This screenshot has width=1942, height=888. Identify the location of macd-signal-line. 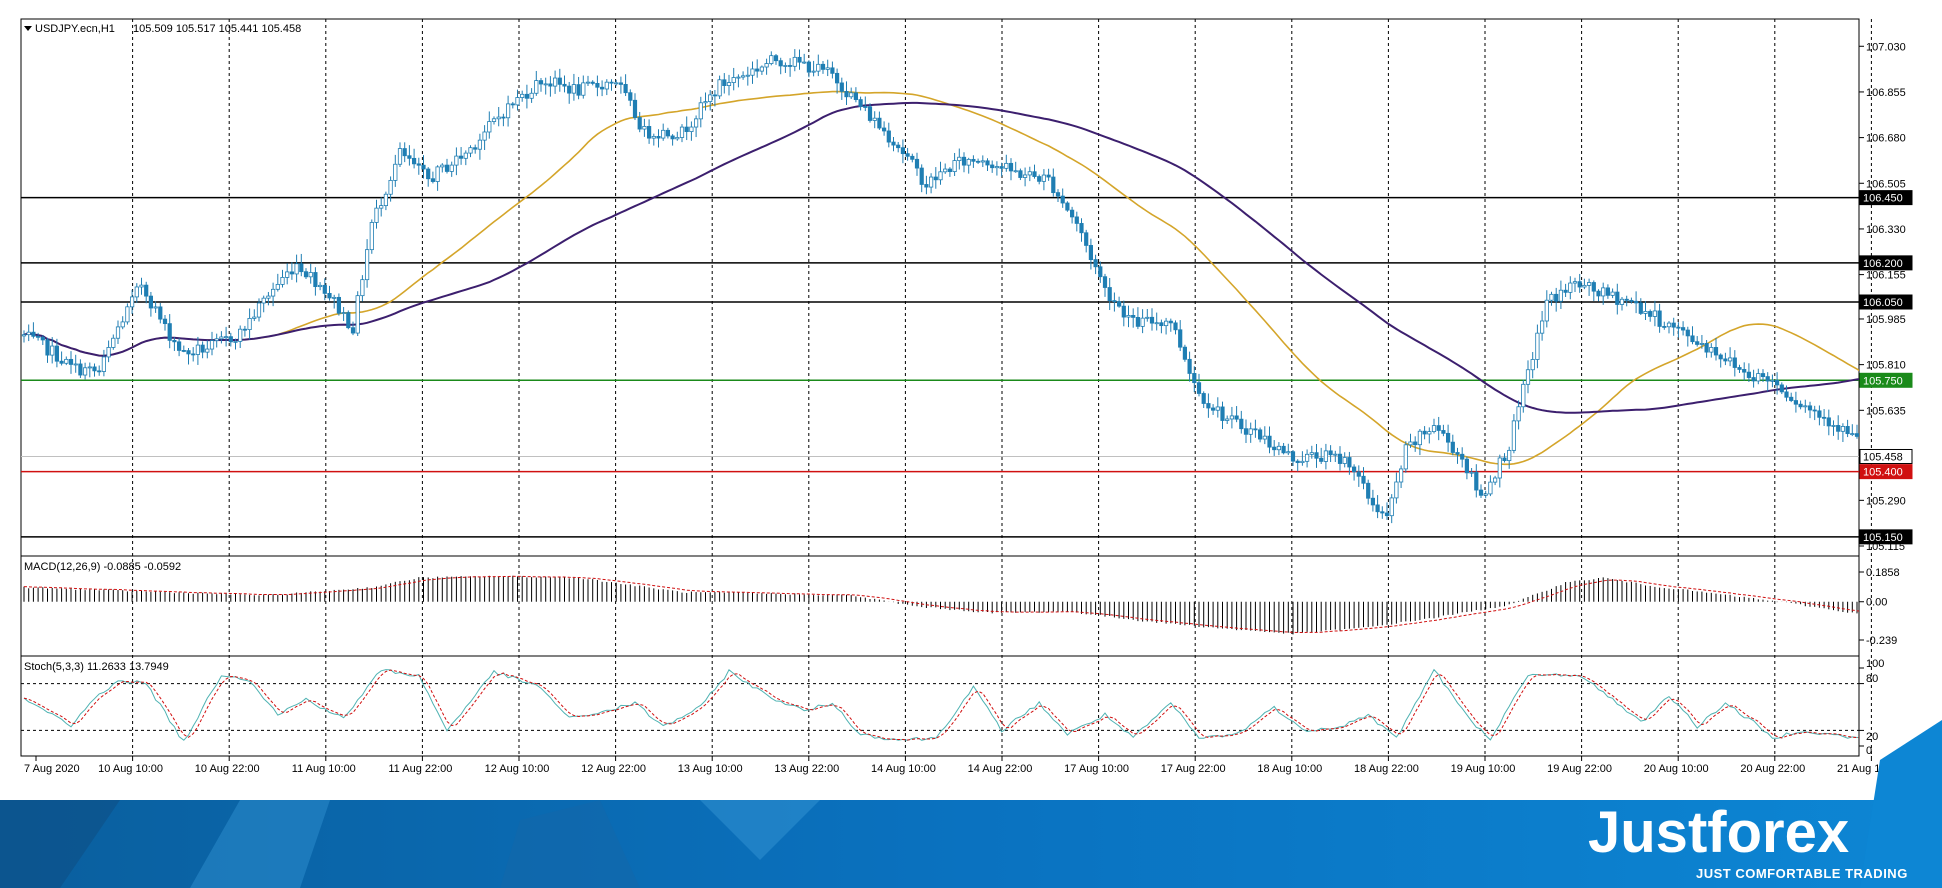
(941, 604).